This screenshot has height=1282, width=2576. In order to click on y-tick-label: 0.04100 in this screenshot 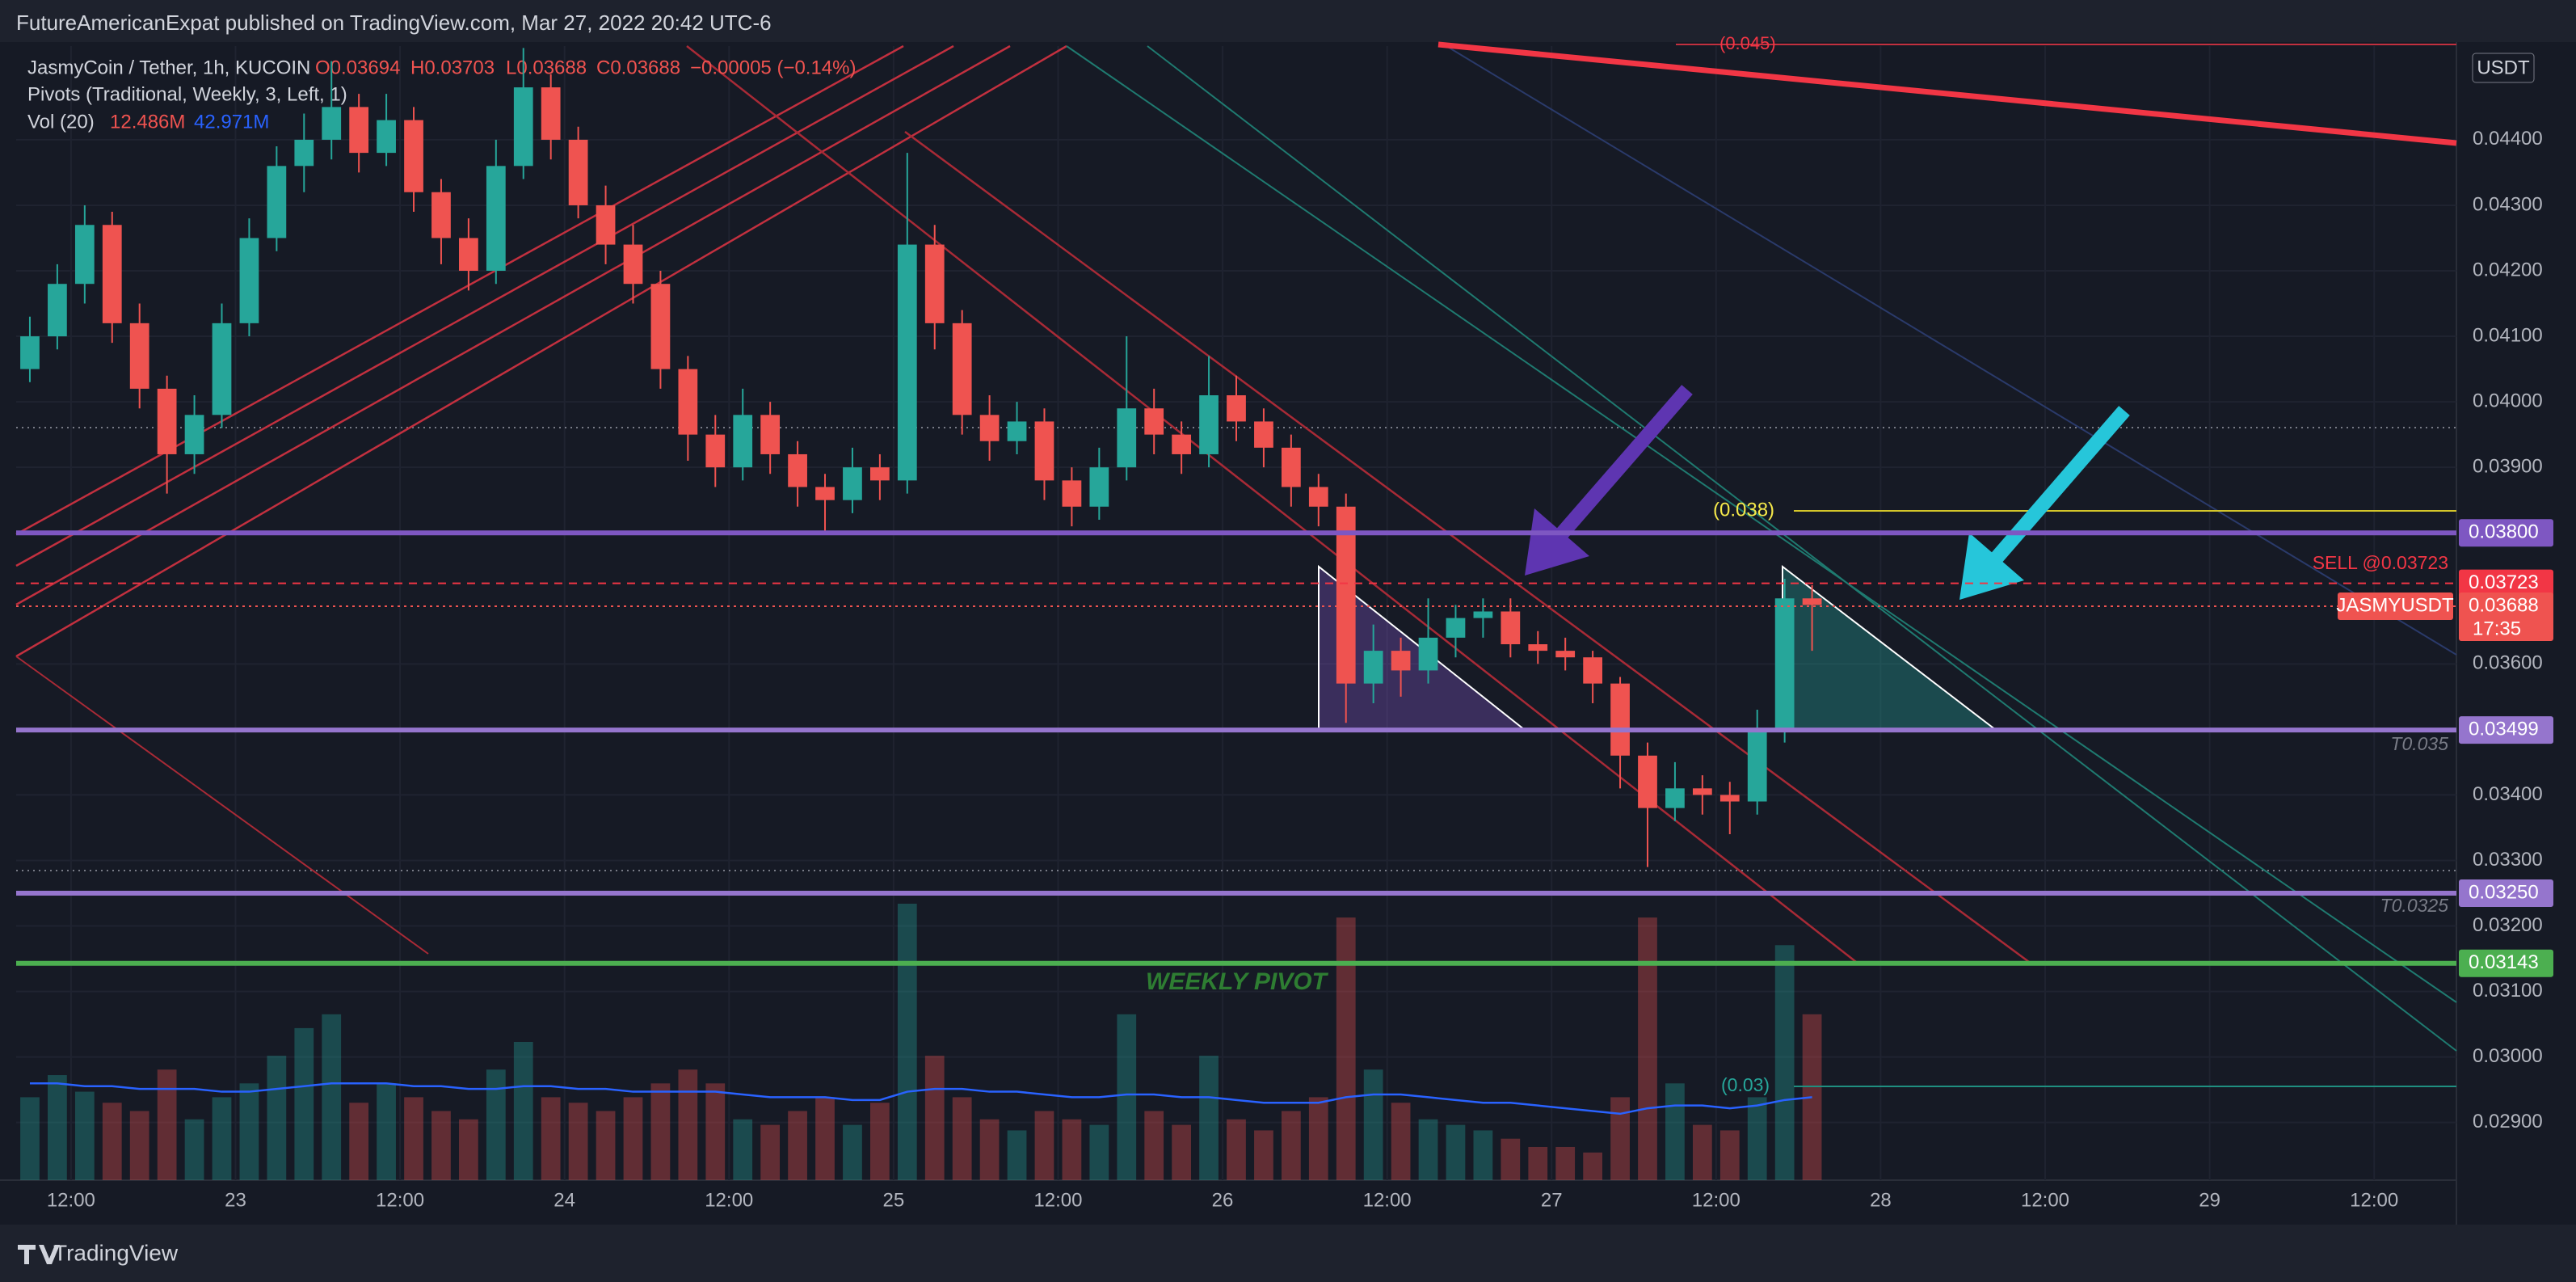, I will do `click(2508, 335)`.